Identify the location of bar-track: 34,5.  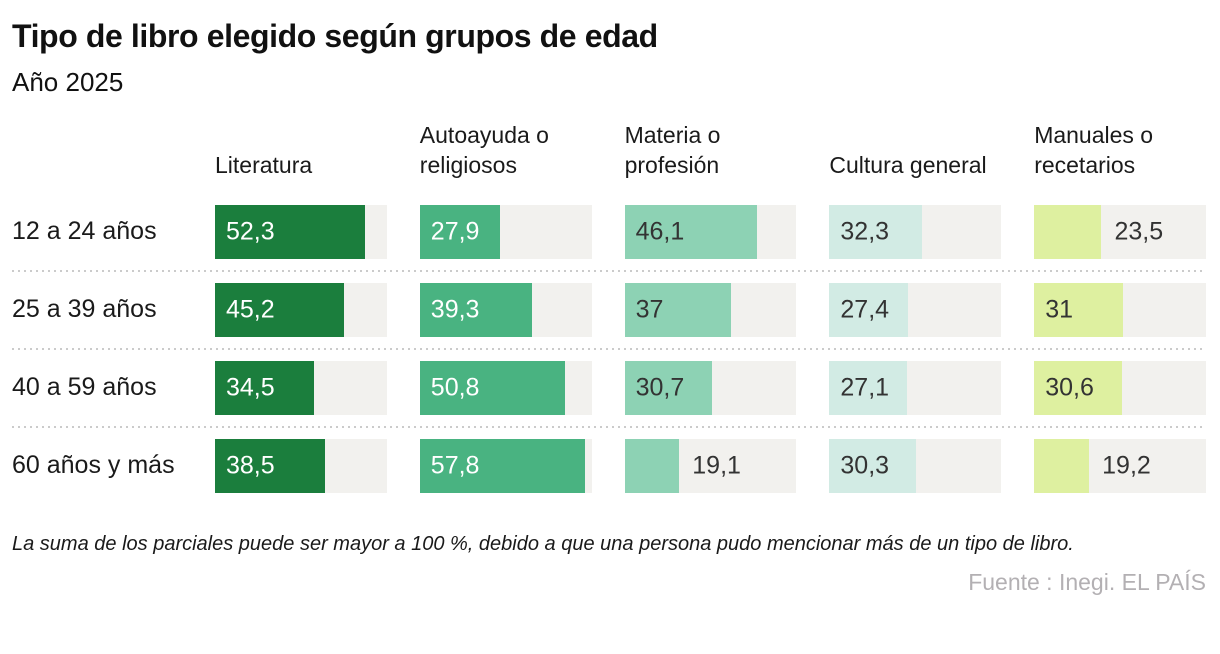
(301, 387).